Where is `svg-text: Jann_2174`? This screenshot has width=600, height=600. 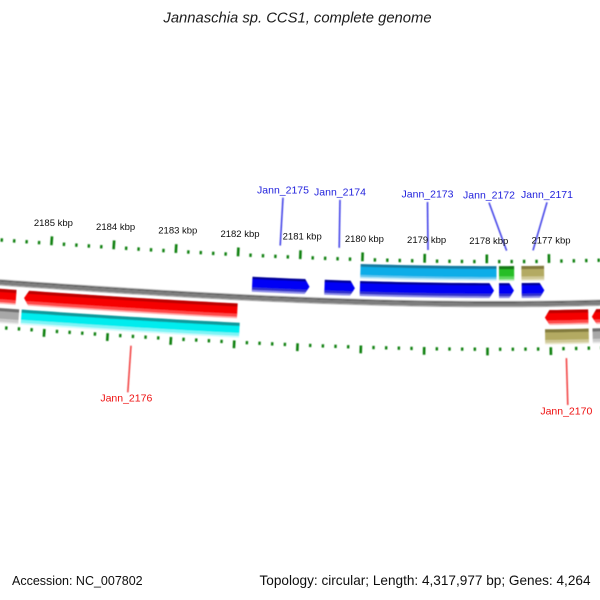 svg-text: Jann_2174 is located at coordinates (340, 193).